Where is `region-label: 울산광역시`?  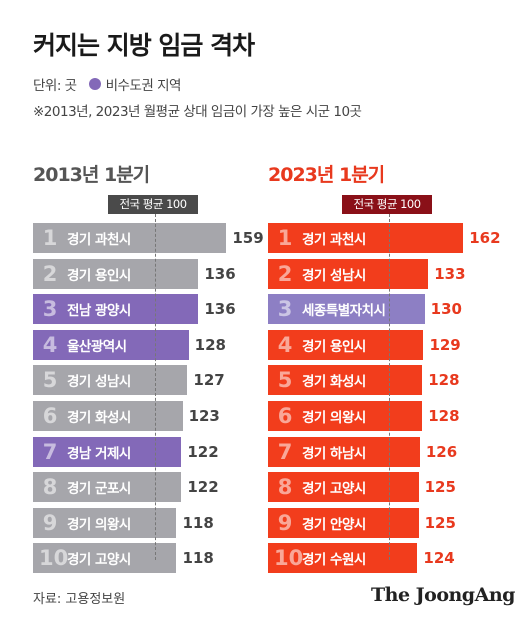 region-label: 울산광역시 is located at coordinates (97, 346).